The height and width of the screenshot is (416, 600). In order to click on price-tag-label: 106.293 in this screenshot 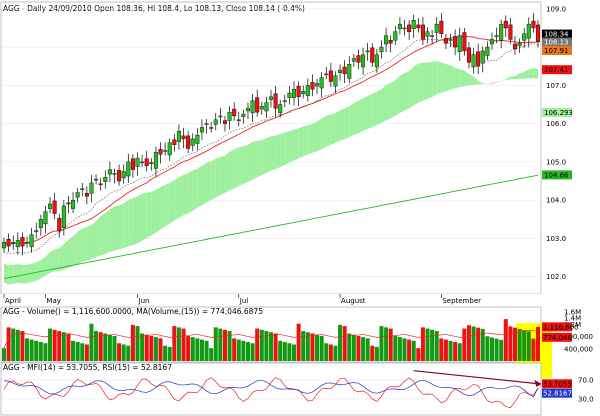, I will do `click(558, 113)`.